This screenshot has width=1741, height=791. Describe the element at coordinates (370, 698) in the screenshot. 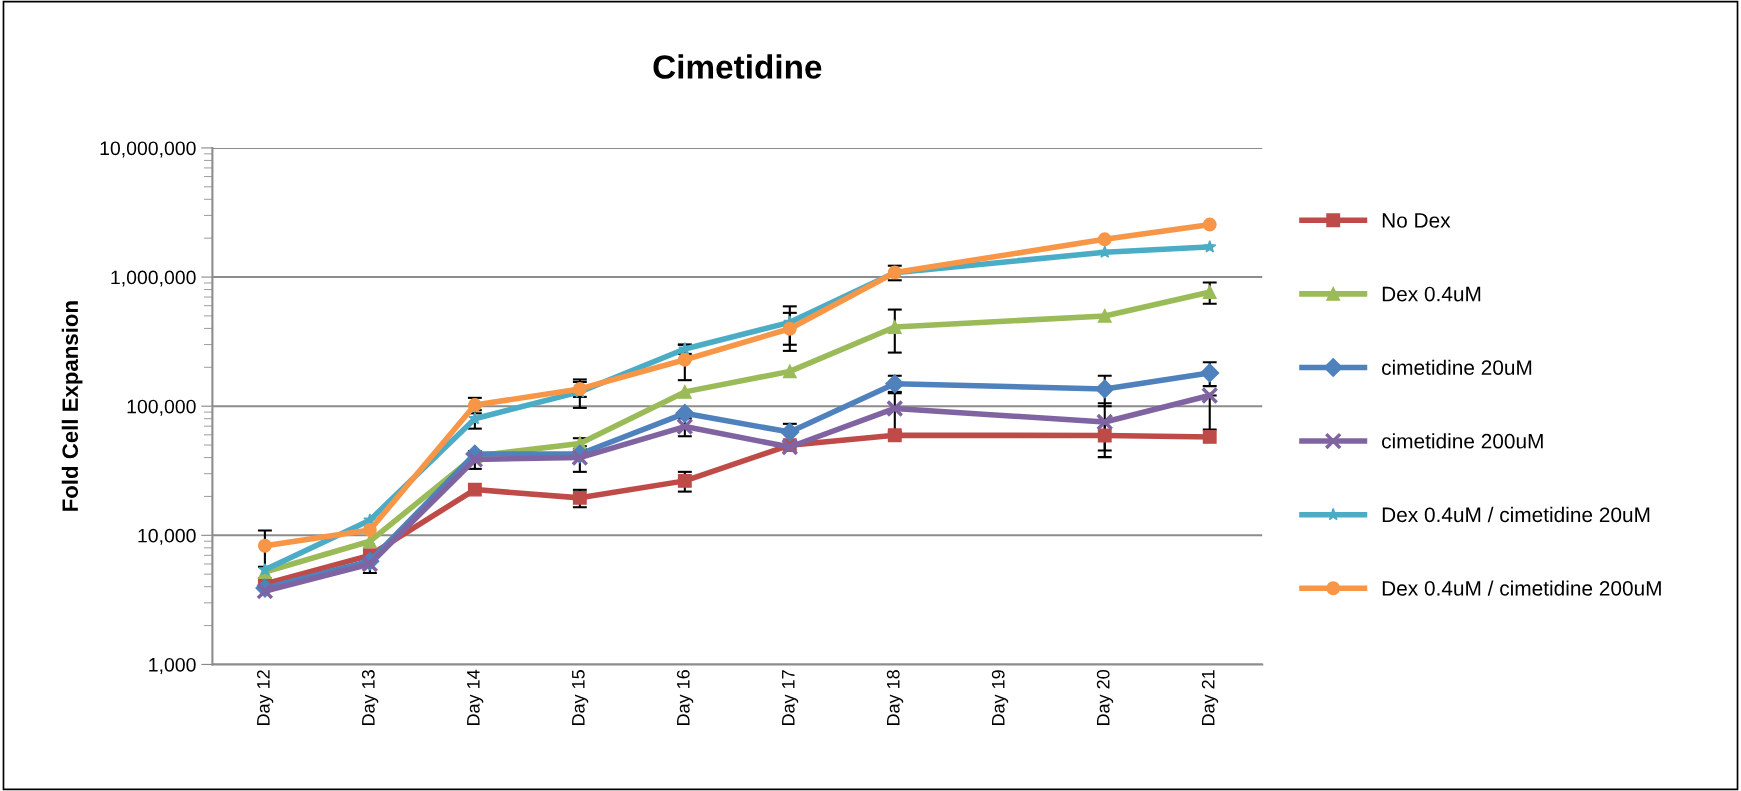

I see `x-tick-label: Day 13` at that location.